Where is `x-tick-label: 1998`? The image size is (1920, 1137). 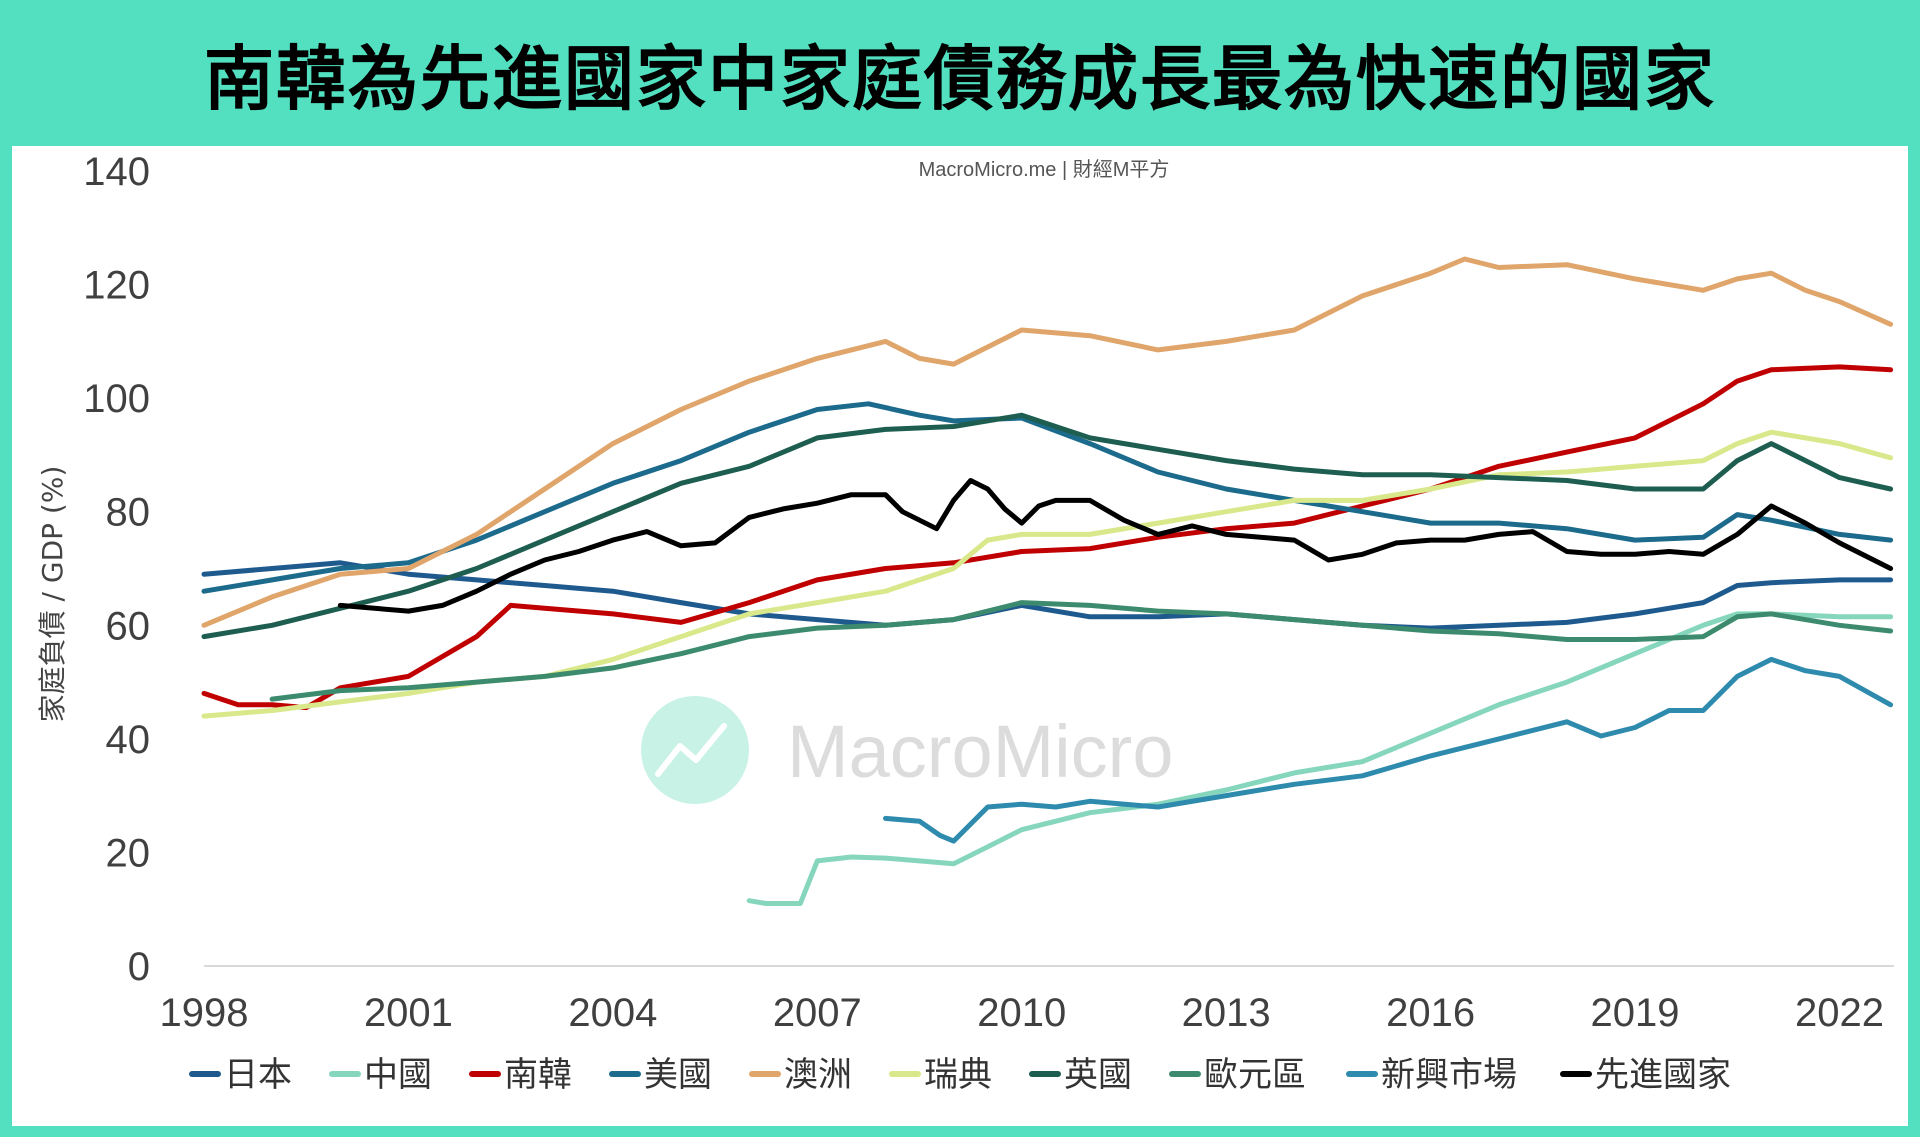
x-tick-label: 1998 is located at coordinates (204, 1013).